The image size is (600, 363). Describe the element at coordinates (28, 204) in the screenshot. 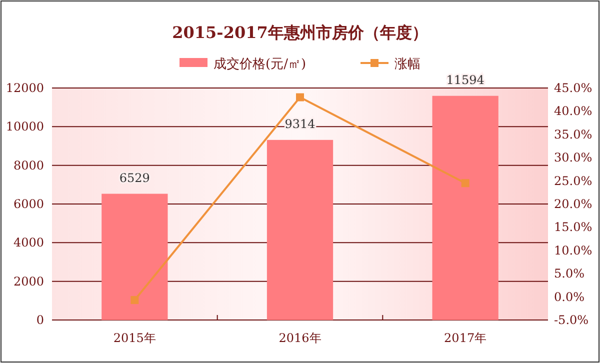

I see `y-tick-label: 6000` at that location.